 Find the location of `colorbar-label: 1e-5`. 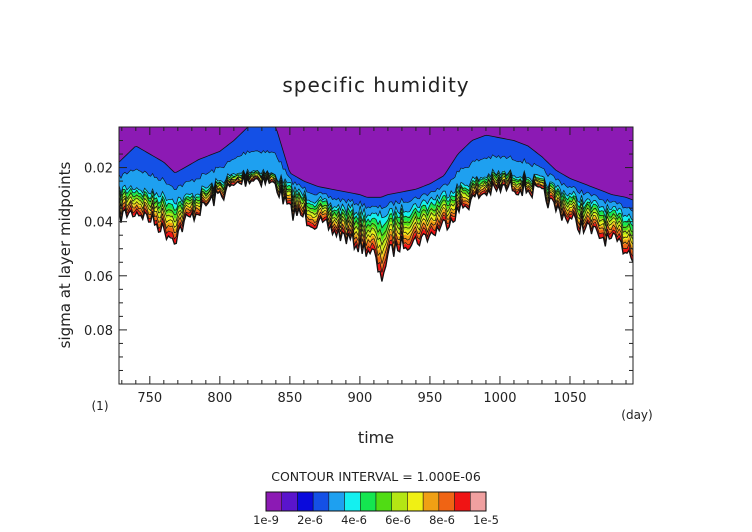

colorbar-label: 1e-5 is located at coordinates (486, 520).